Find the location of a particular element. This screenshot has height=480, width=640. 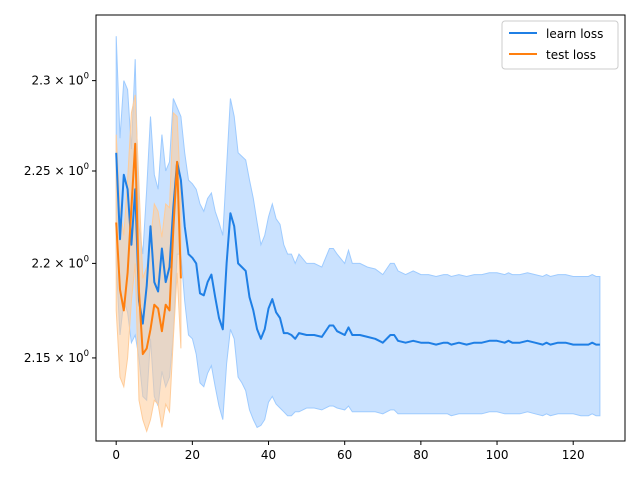

legend-label-test-loss: test loss is located at coordinates (571, 55).